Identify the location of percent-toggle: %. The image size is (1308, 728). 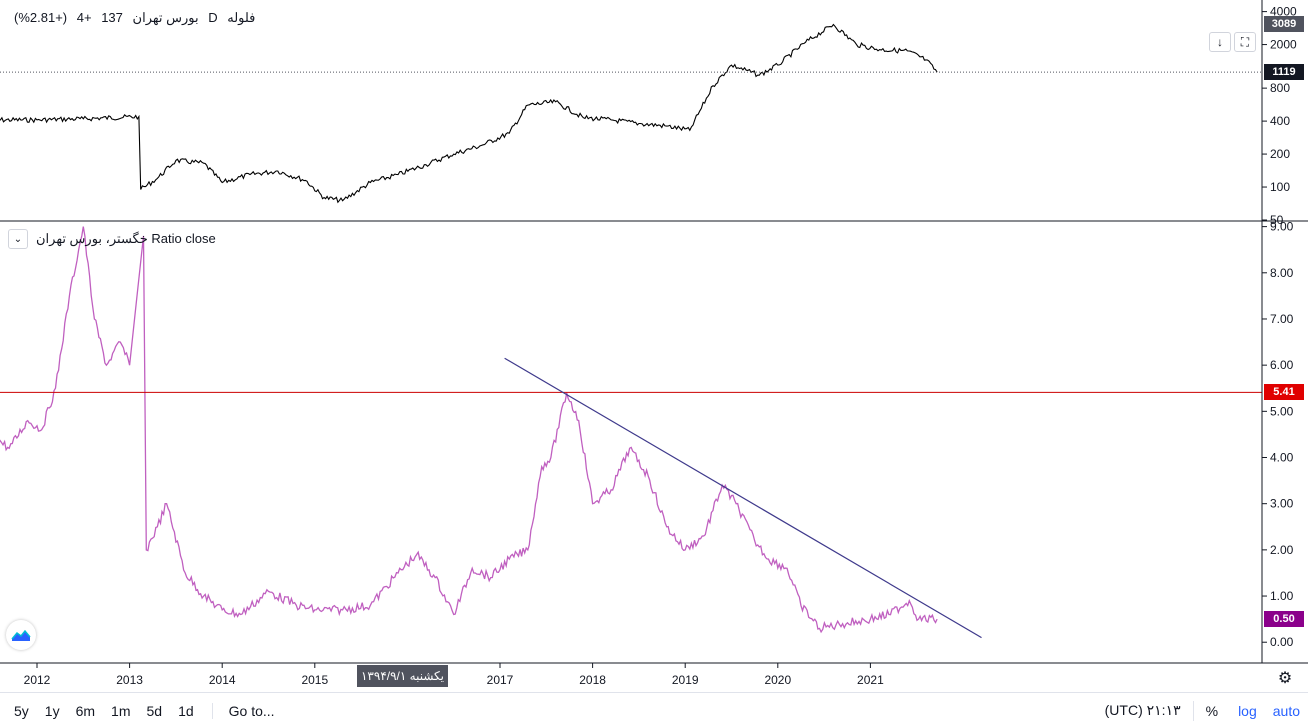
(1212, 710).